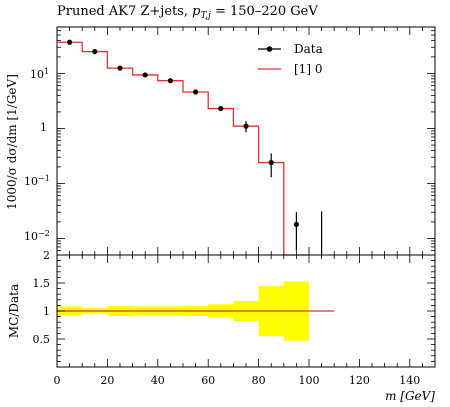 The image size is (450, 407). I want to click on chart-title-cut-subscript: T,j, so click(206, 16).